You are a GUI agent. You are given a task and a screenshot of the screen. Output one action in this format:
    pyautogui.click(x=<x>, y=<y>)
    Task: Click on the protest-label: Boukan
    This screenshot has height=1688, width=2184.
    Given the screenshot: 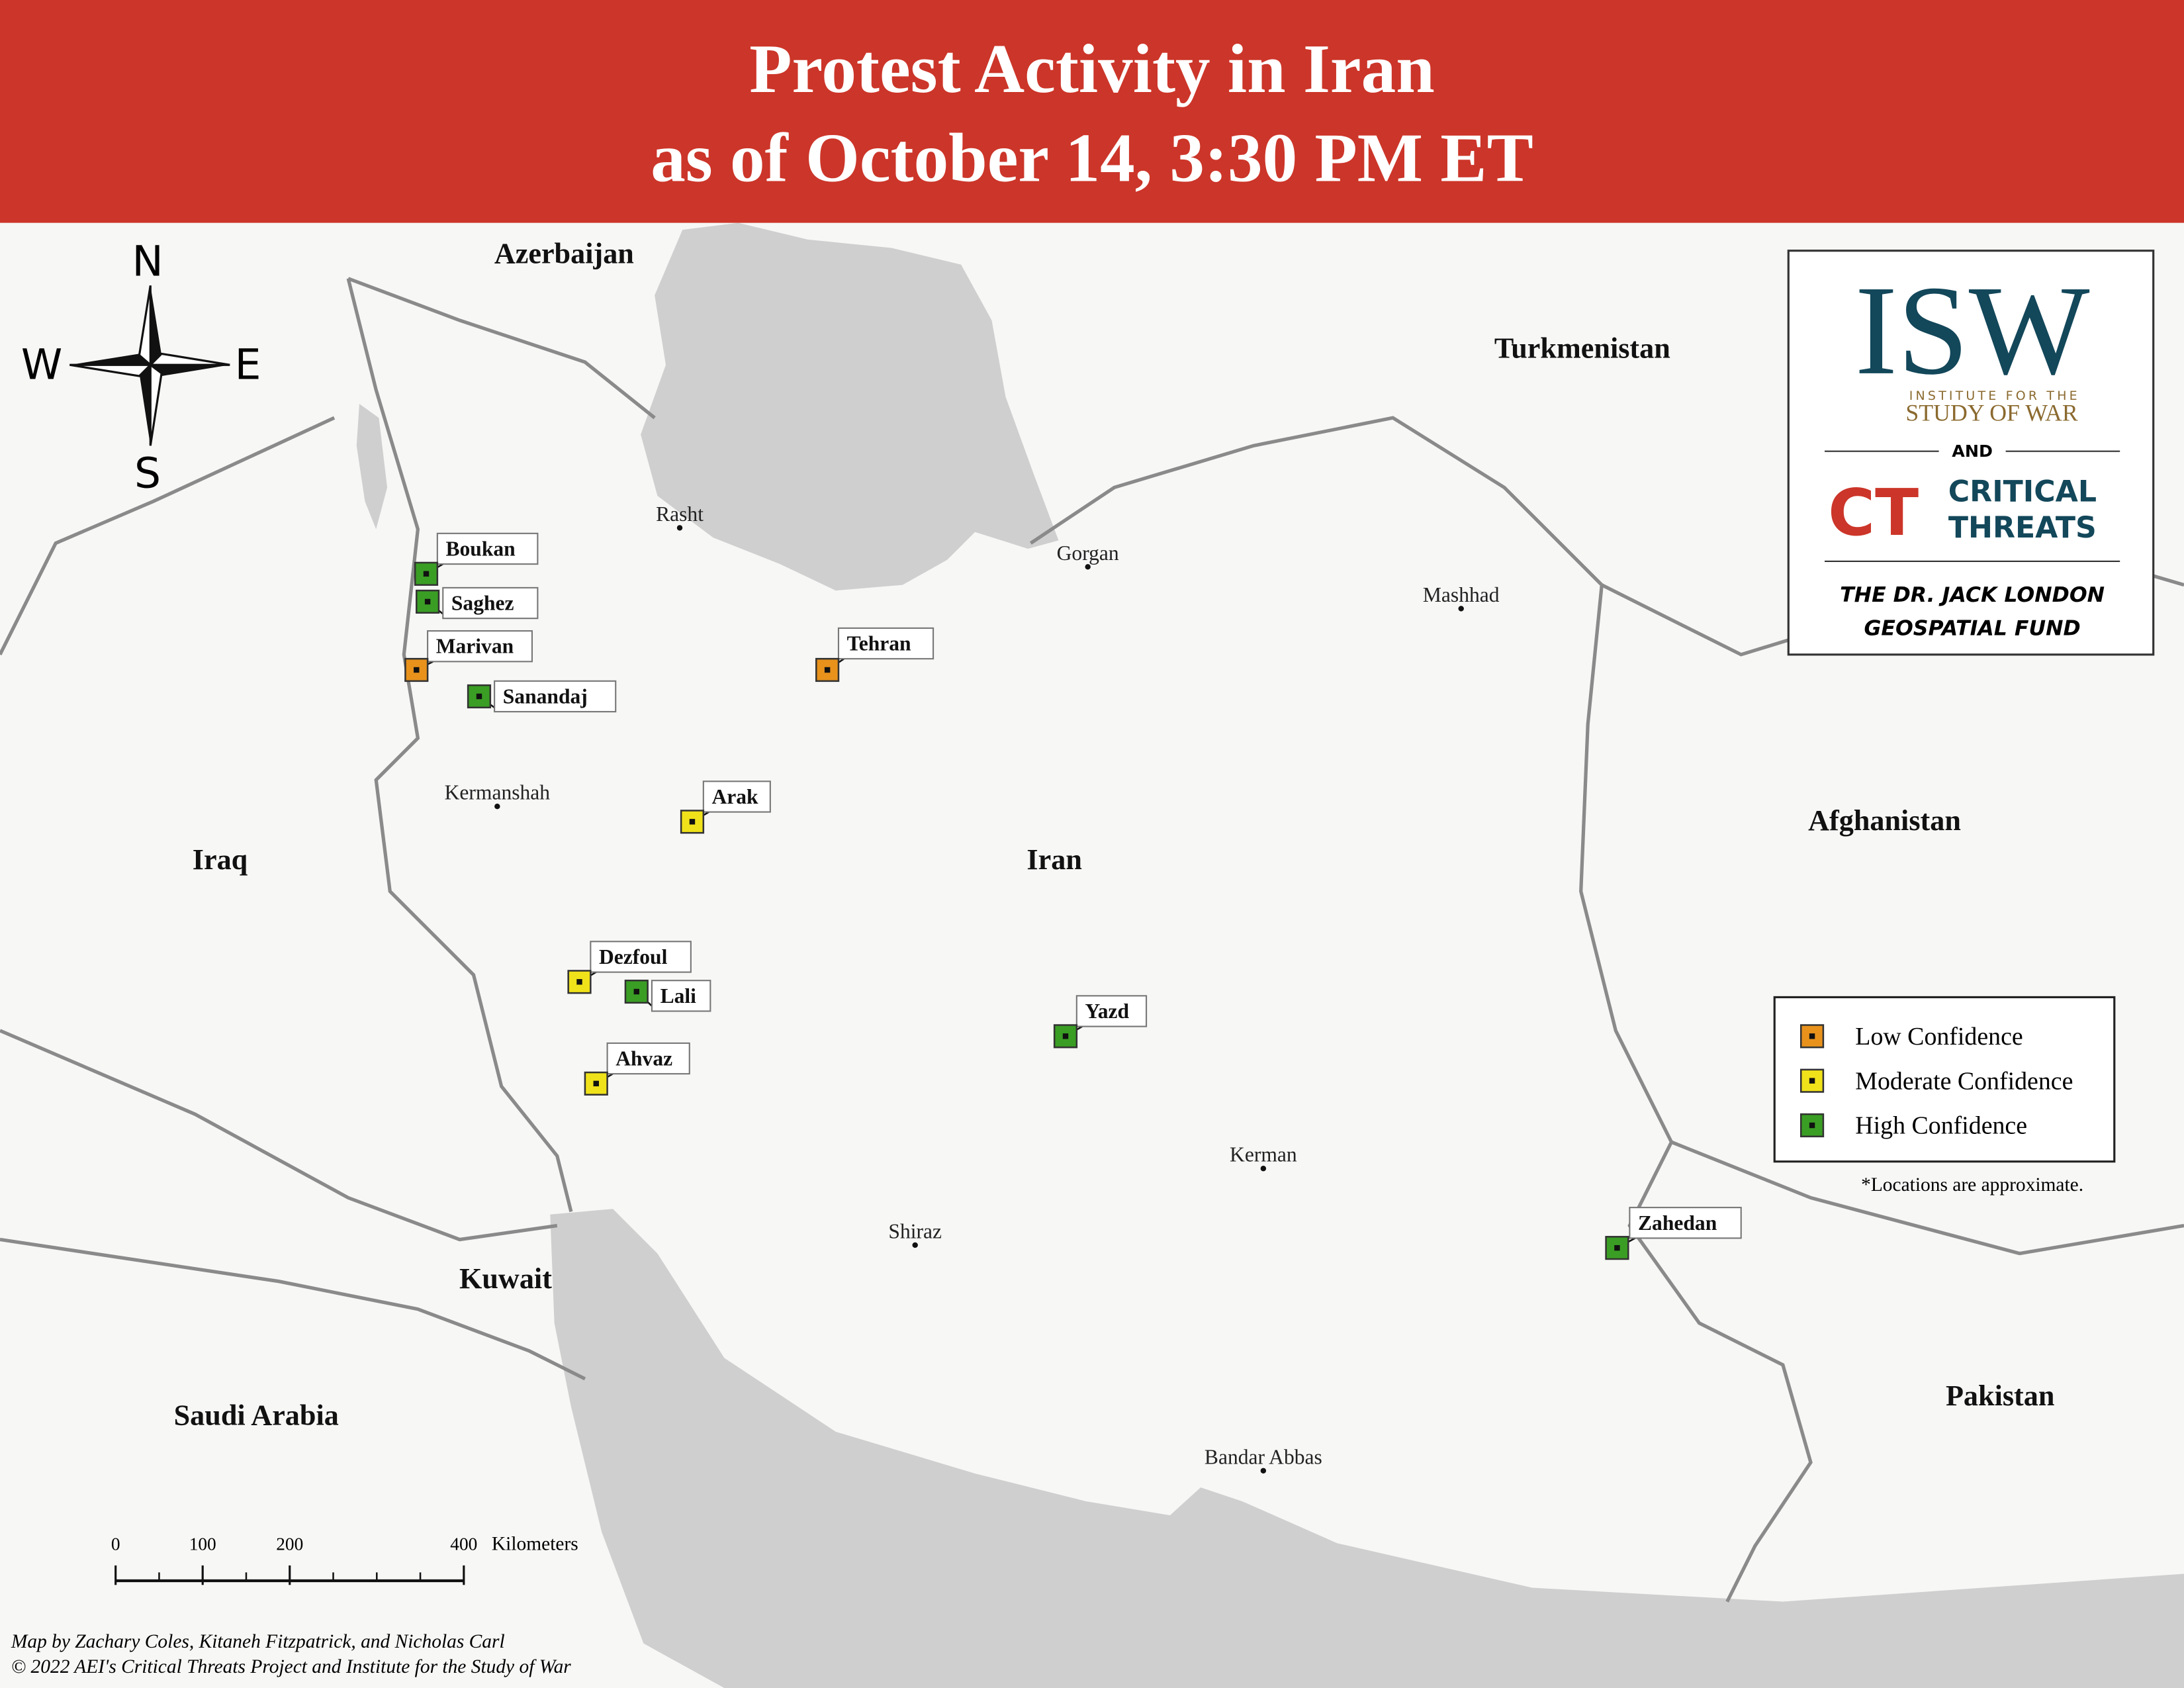 What is the action you would take?
    pyautogui.click(x=481, y=548)
    